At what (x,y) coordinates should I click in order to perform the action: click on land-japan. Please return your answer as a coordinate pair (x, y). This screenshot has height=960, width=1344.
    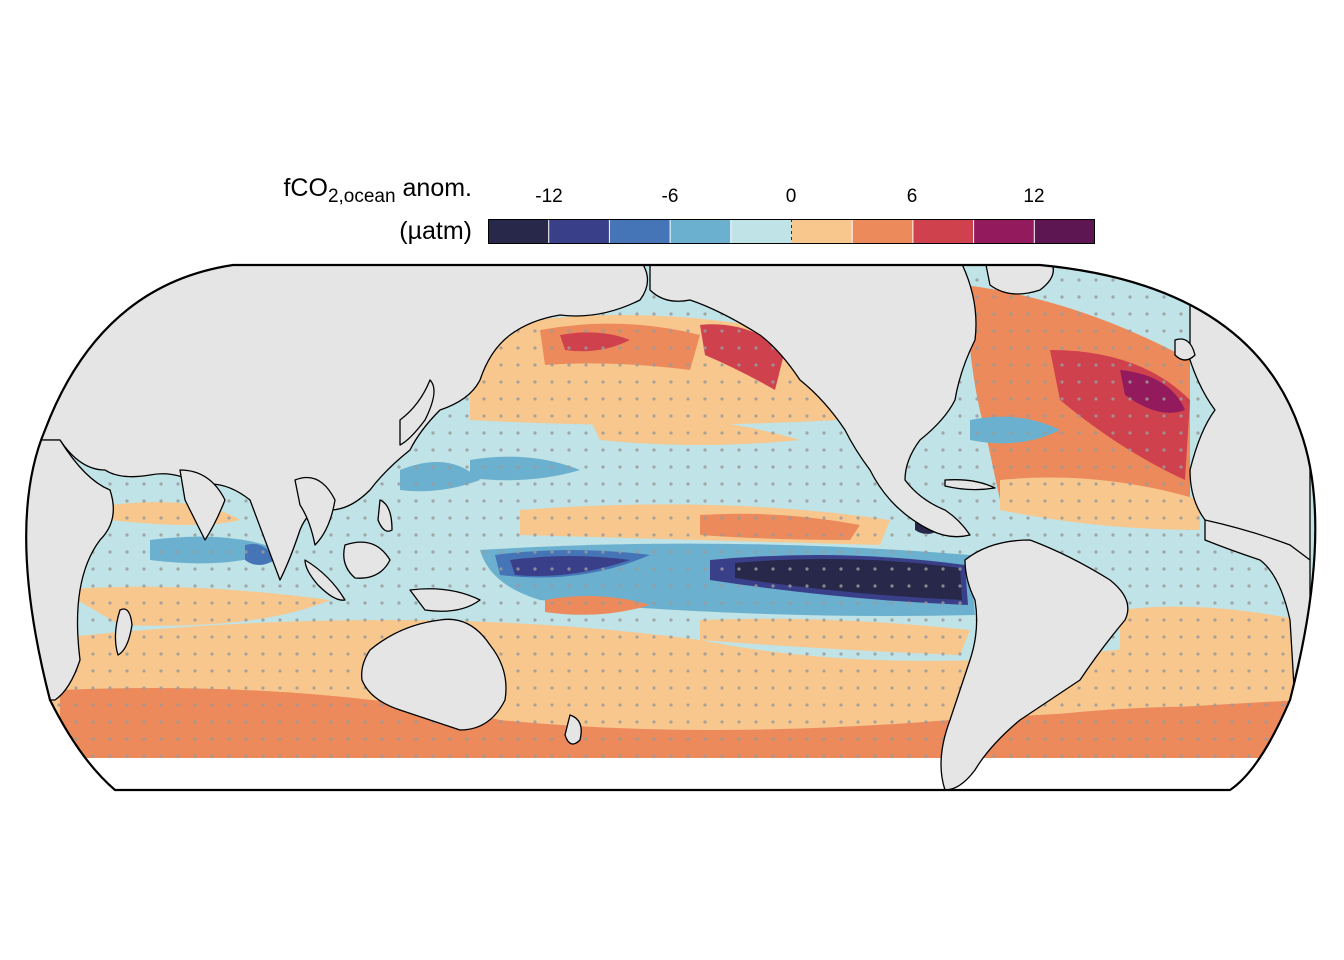
    Looking at the image, I should click on (417, 412).